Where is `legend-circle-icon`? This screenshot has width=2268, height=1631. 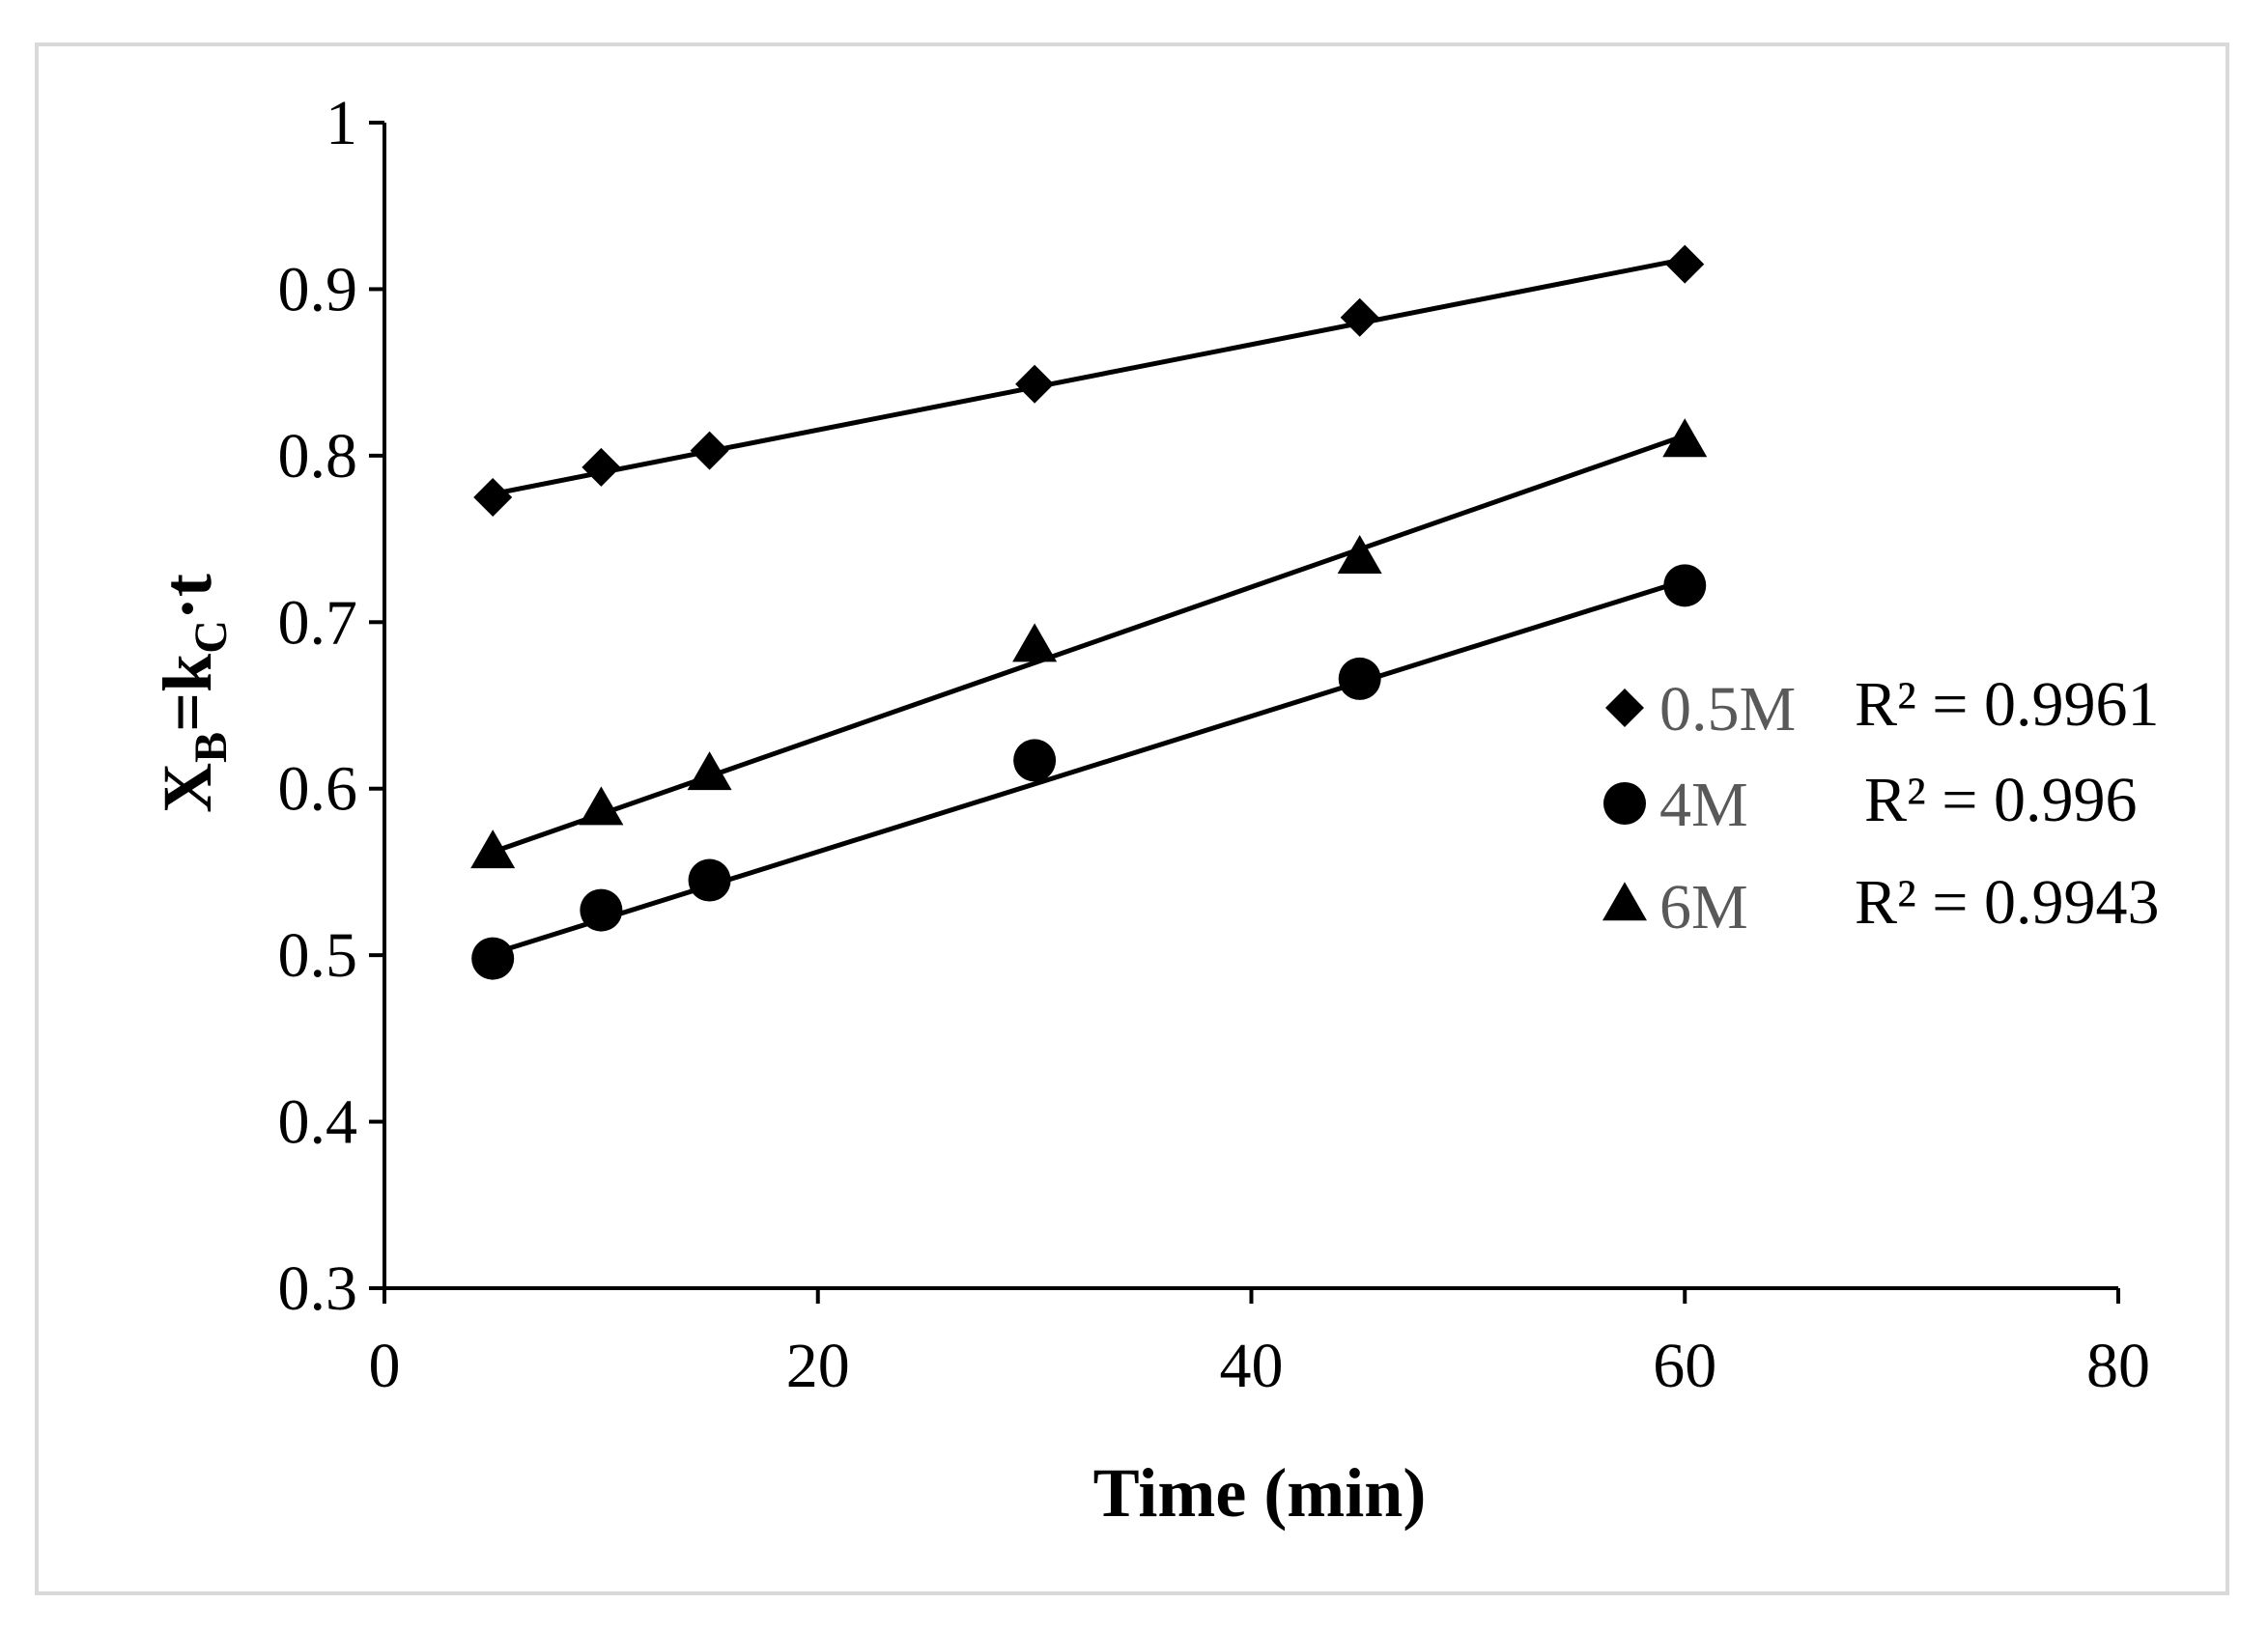
legend-circle-icon is located at coordinates (1624, 803).